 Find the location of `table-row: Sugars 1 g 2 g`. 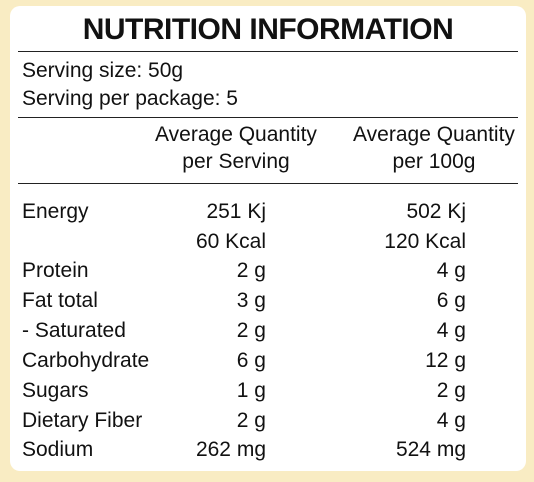

table-row: Sugars 1 g 2 g is located at coordinates (268, 391).